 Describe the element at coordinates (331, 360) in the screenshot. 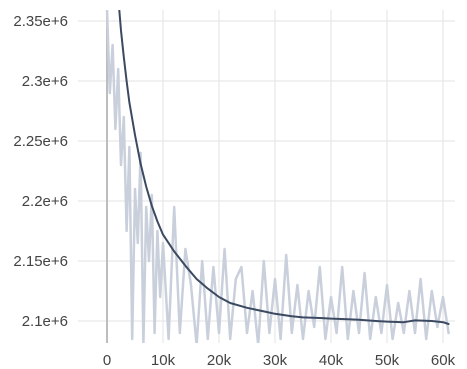

I see `x-tick-label: 40k` at that location.